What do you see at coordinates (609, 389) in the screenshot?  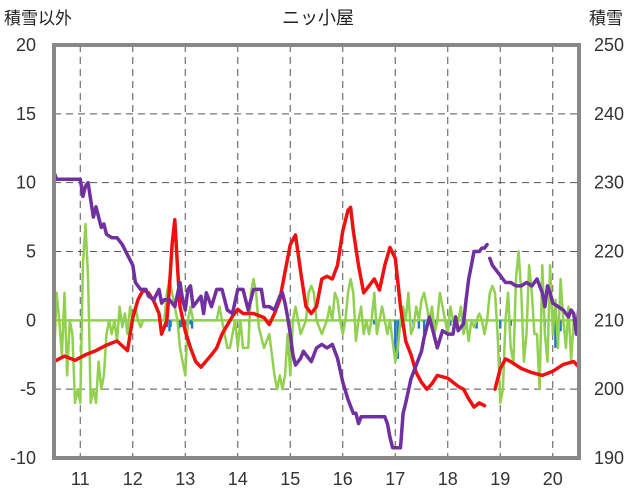 I see `y-tick-right-label: 200` at bounding box center [609, 389].